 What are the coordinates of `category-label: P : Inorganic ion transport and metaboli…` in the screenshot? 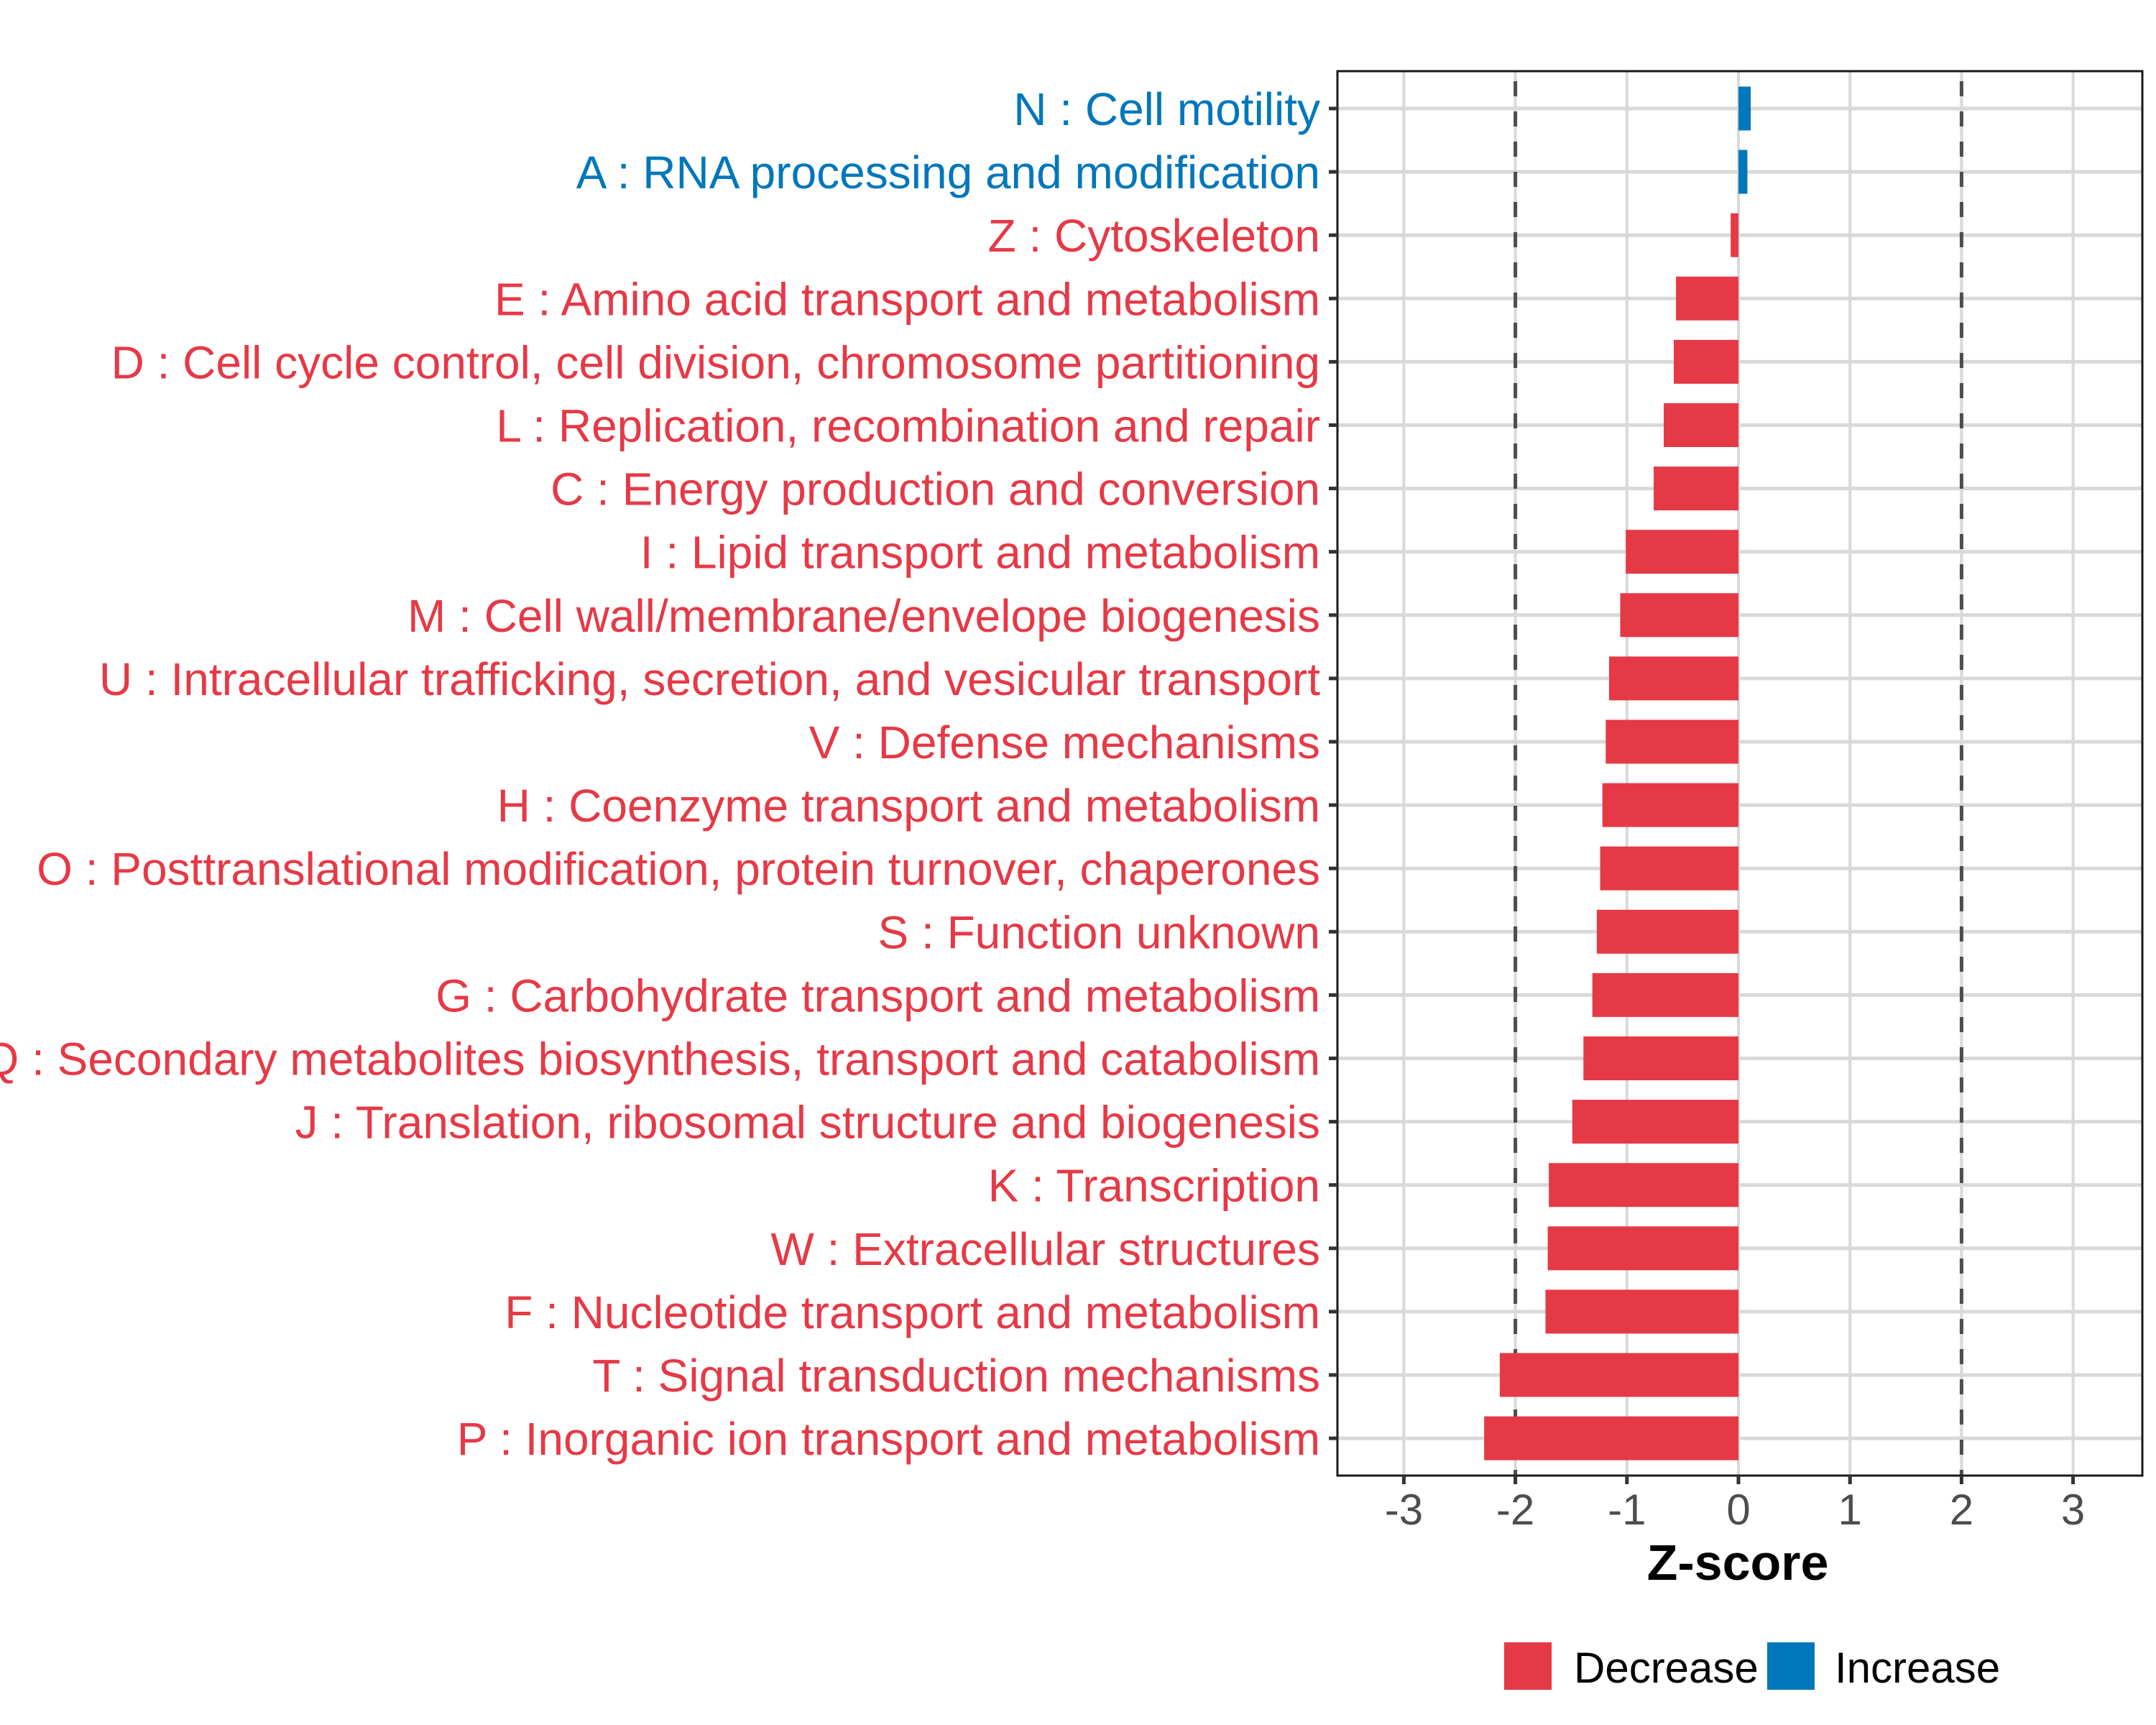 It's located at (888, 1439).